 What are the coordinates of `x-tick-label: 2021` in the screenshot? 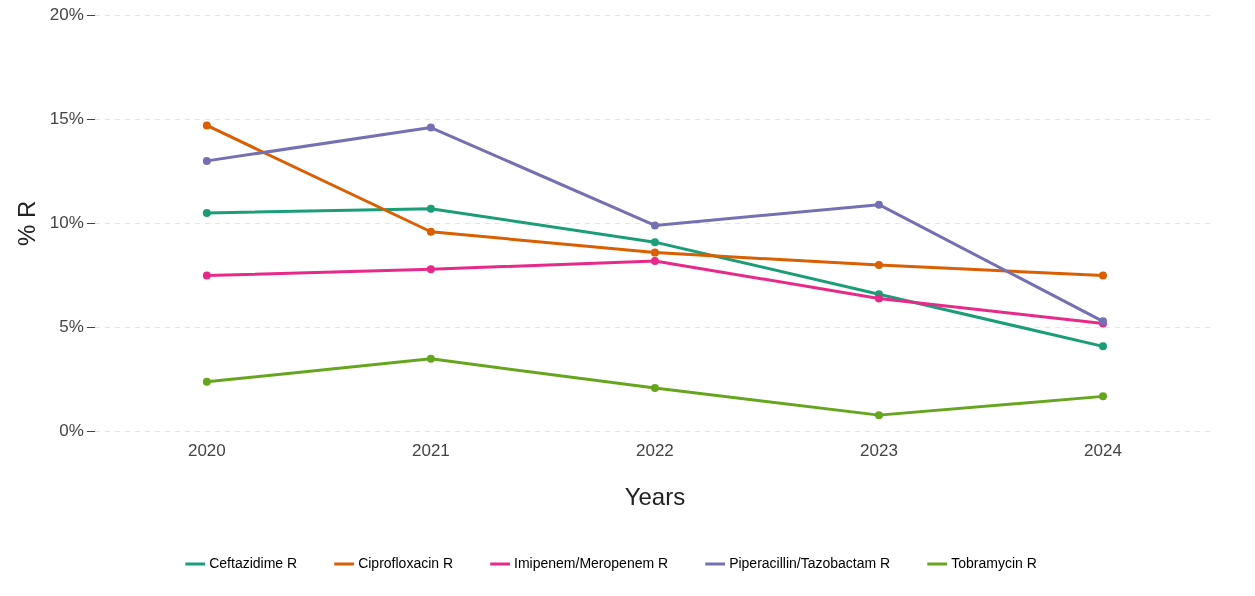 It's located at (430, 450).